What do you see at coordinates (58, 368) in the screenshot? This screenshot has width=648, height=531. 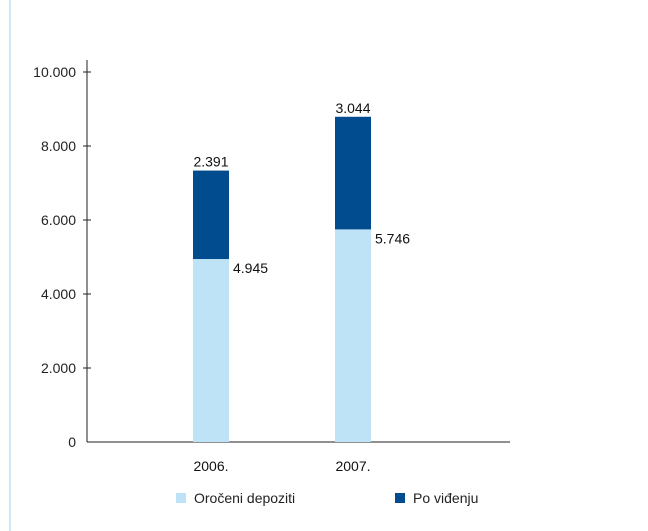 I see `y-tick-label: 2.000` at bounding box center [58, 368].